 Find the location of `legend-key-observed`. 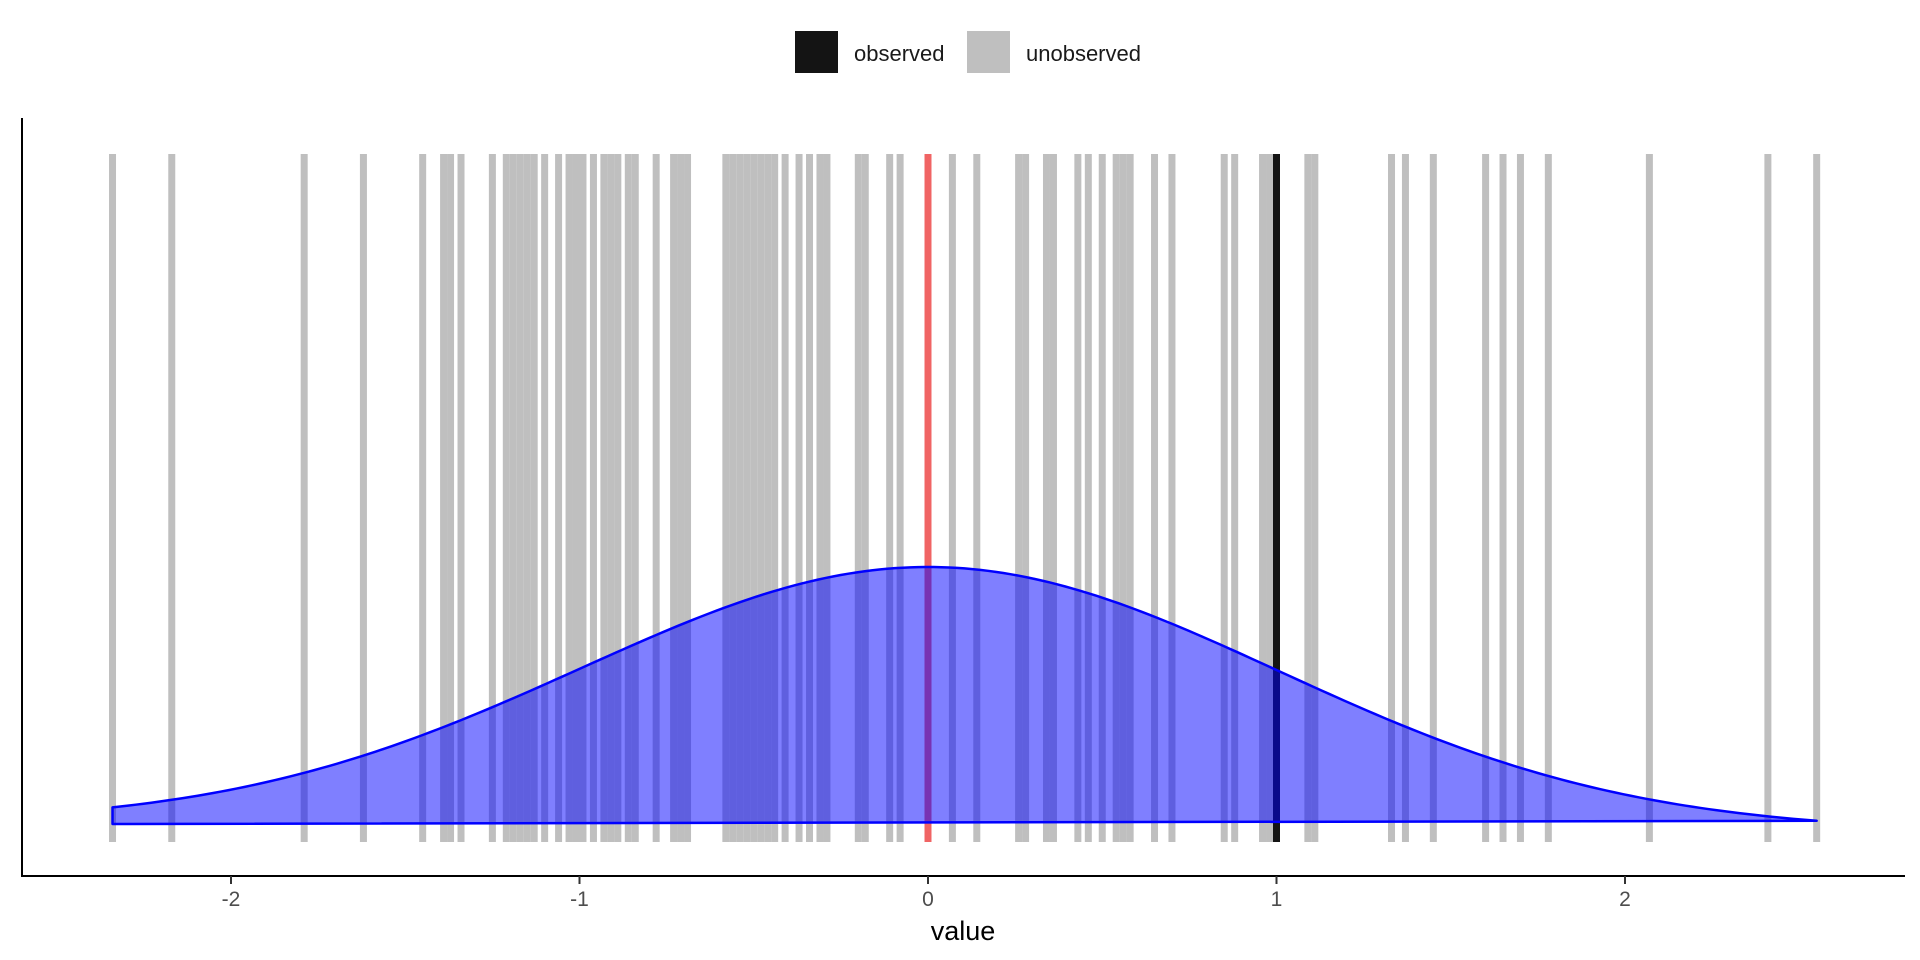

legend-key-observed is located at coordinates (816, 52).